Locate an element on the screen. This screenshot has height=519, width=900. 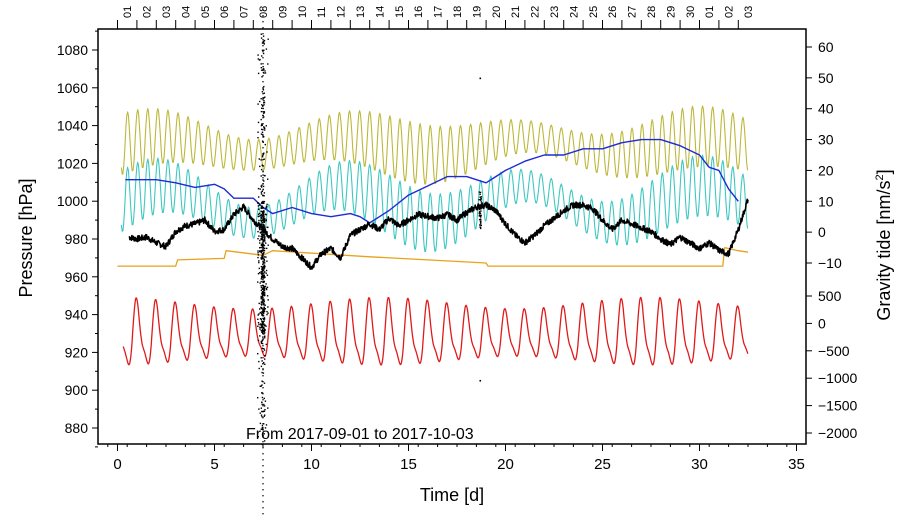
x-tick-label: 15 is located at coordinates (408, 464).